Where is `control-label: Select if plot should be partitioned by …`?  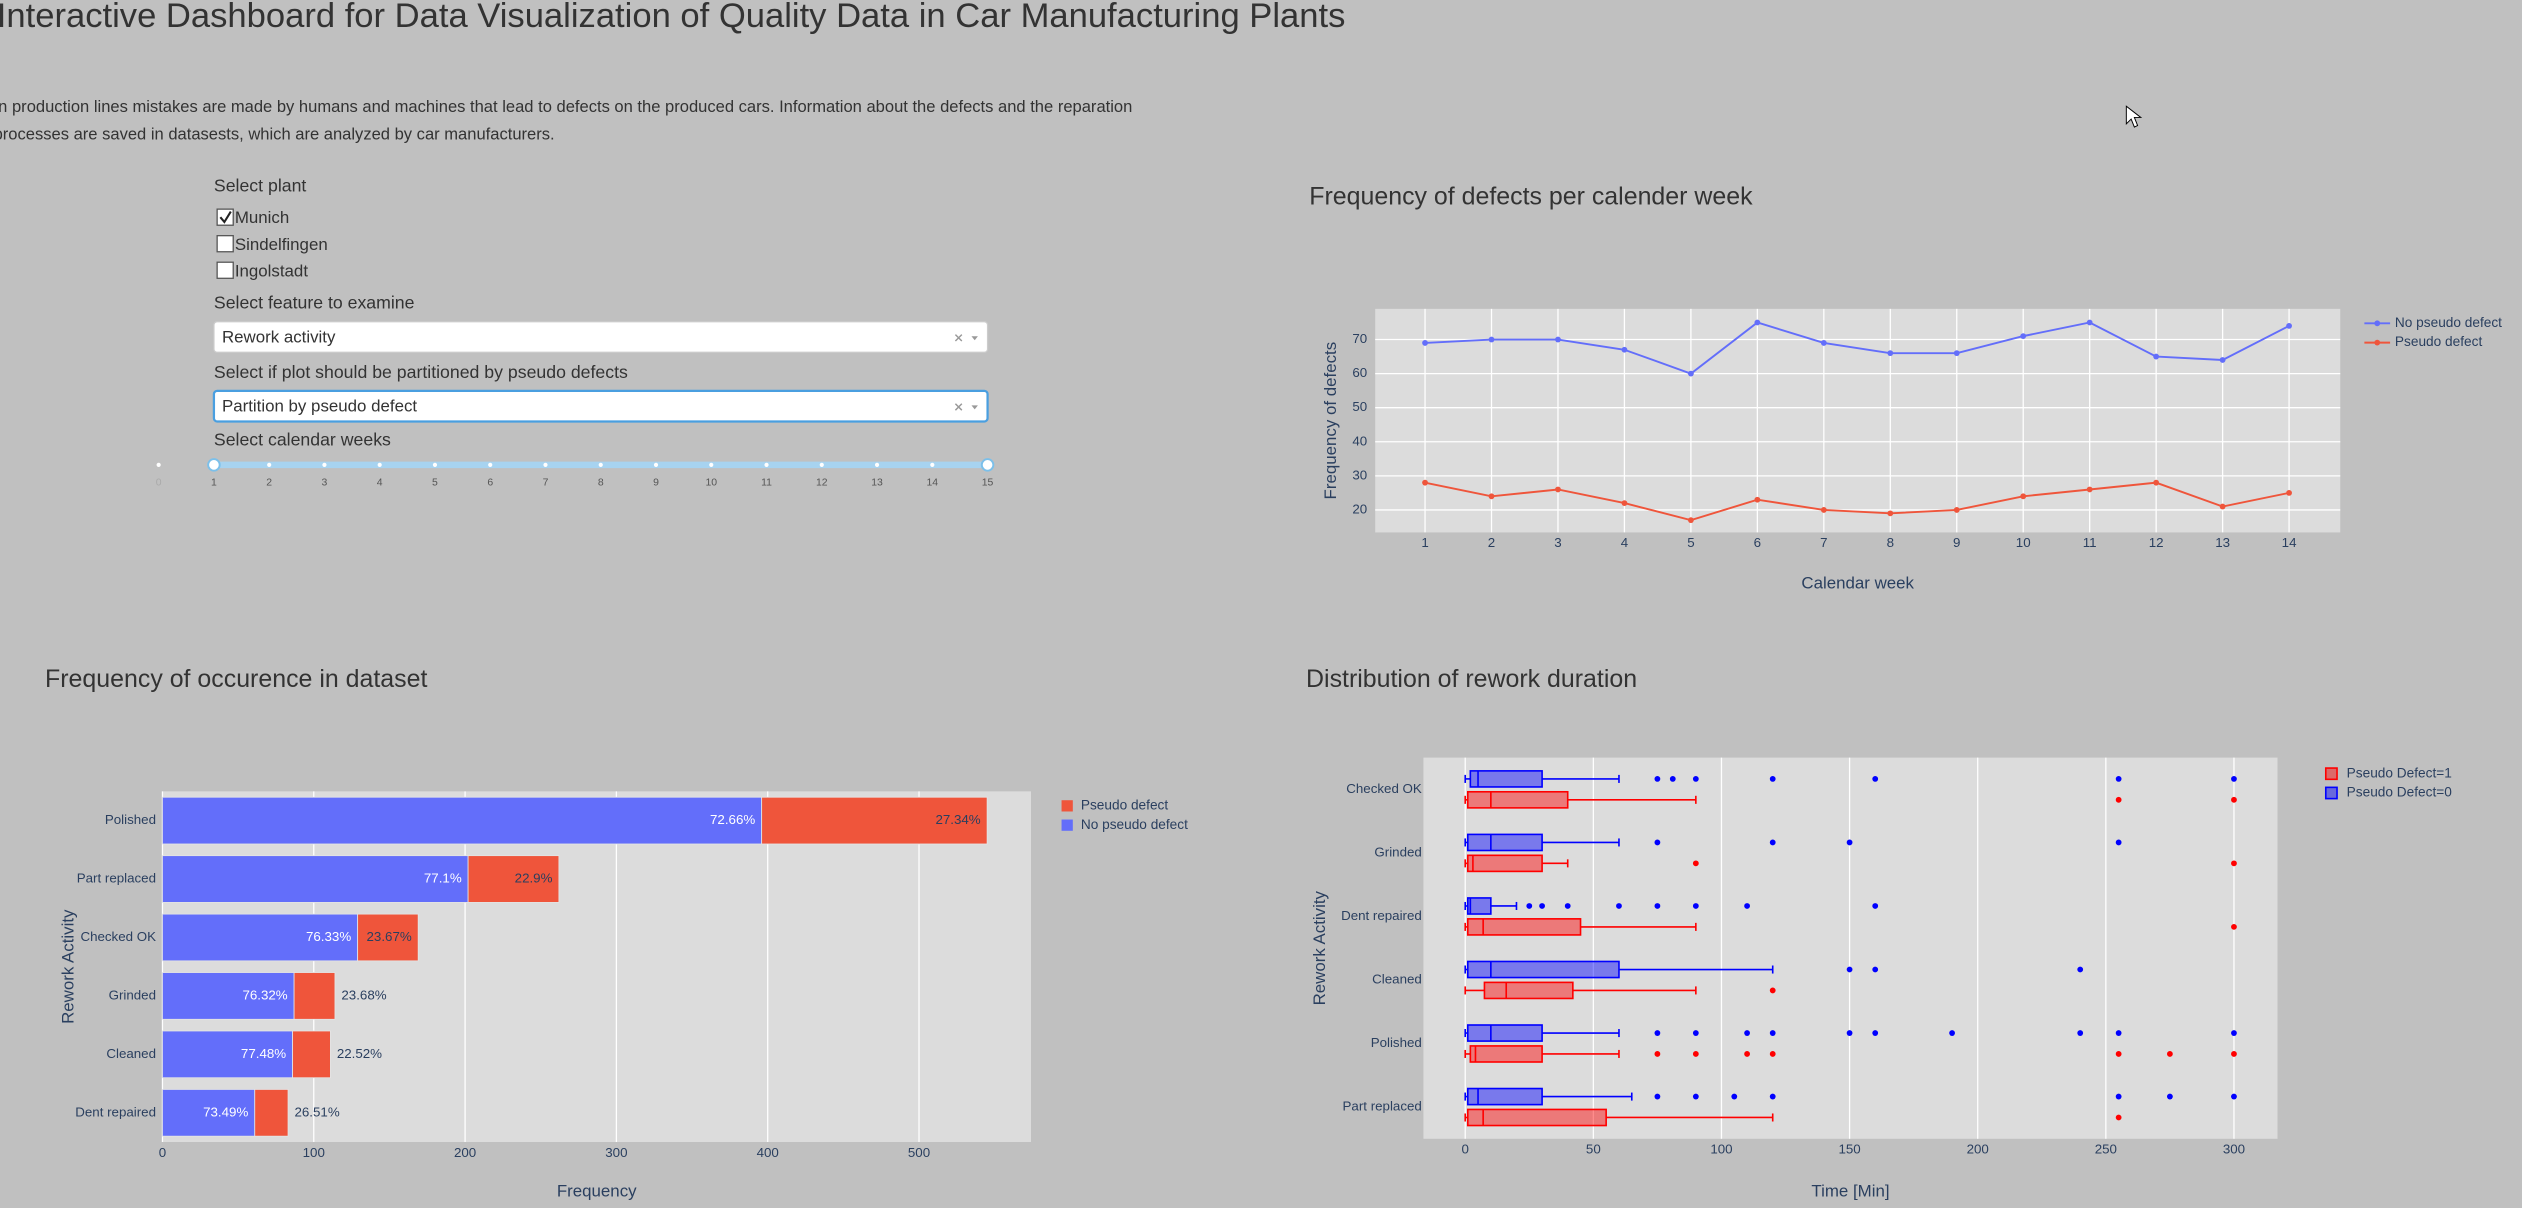
control-label: Select if plot should be partitioned by … is located at coordinates (421, 372).